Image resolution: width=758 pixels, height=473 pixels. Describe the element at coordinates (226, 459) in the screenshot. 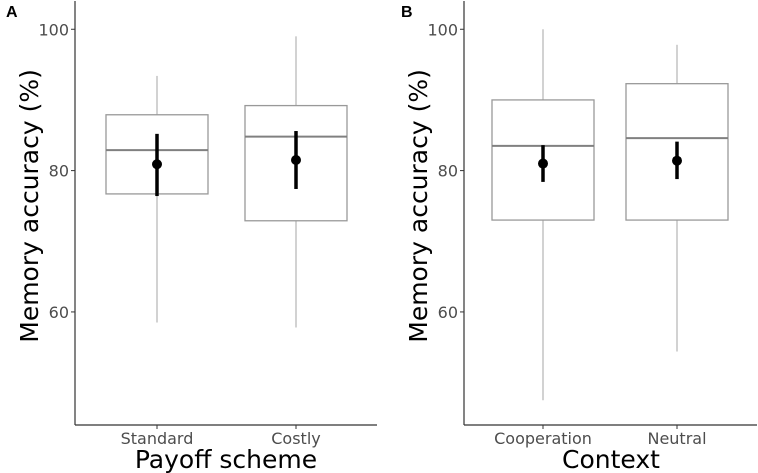

I see `x-axis-title: Payoff scheme` at that location.